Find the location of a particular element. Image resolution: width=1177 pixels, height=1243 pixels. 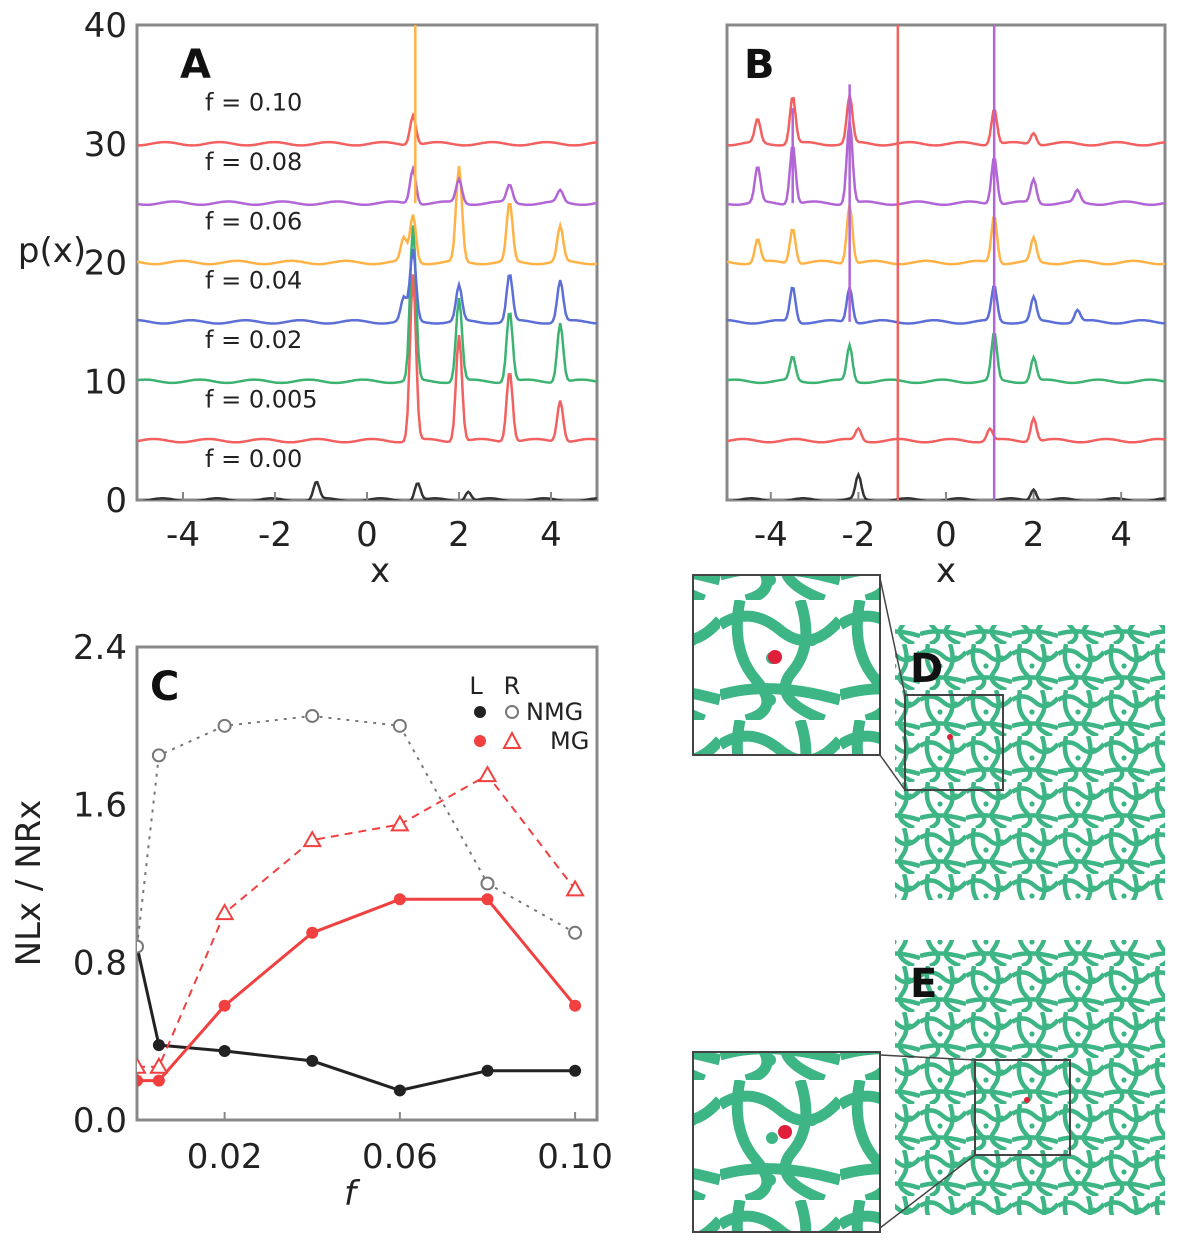

panel-a-y-tick-label: 40 is located at coordinates (105, 26).